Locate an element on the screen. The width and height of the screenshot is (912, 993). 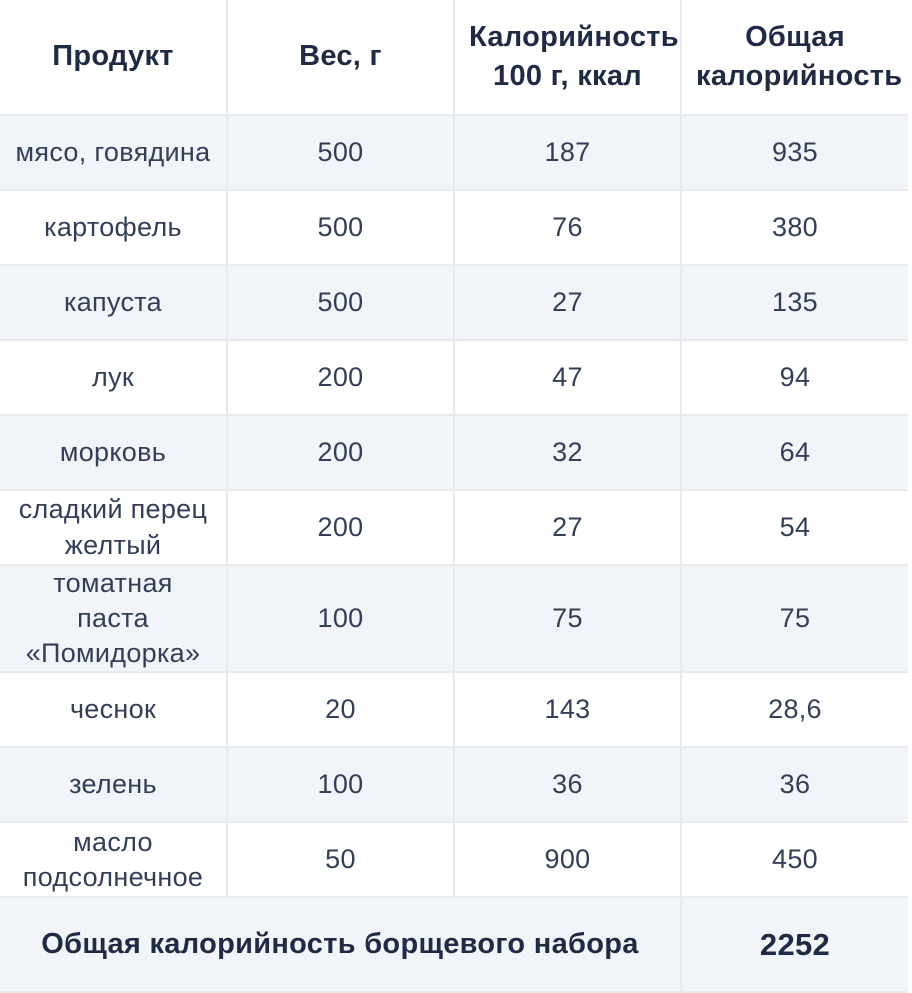
footer-row: Общая калорийность борщевого набора 2252 is located at coordinates (454, 945).